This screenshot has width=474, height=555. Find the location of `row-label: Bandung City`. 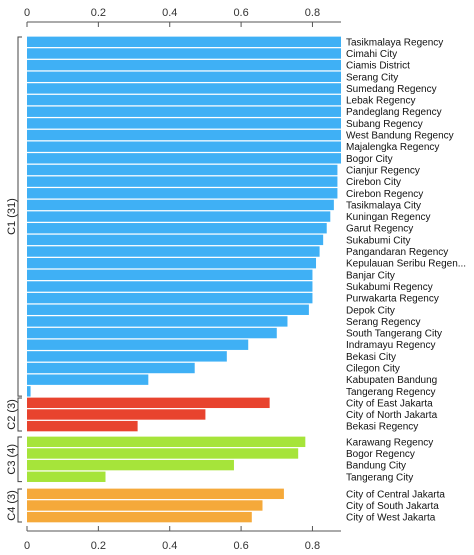

row-label: Bandung City is located at coordinates (376, 466).